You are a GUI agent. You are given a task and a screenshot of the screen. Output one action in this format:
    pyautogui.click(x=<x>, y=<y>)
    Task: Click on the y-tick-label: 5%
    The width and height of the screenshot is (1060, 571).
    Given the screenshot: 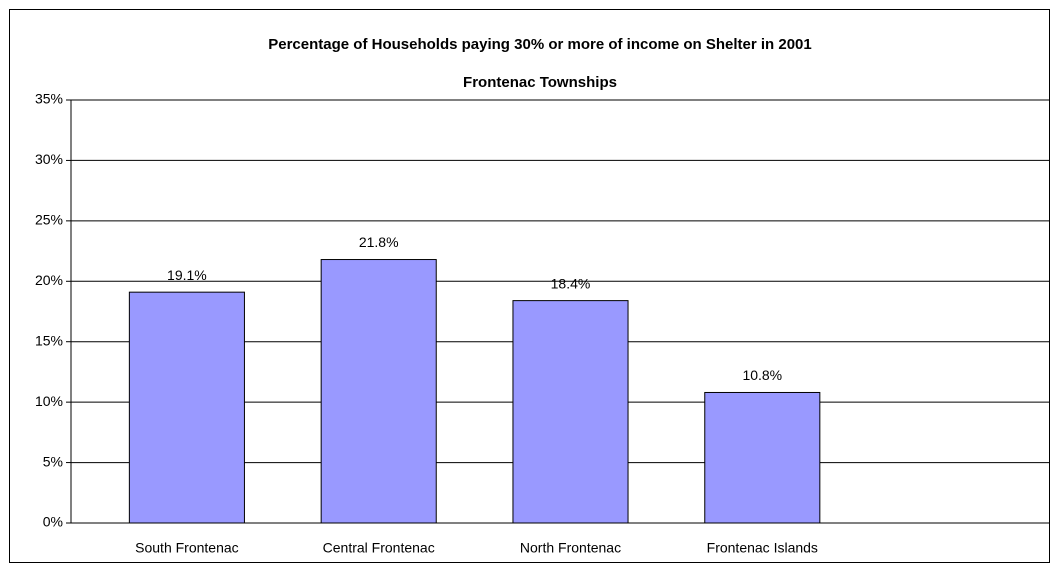 What is the action you would take?
    pyautogui.click(x=53, y=461)
    